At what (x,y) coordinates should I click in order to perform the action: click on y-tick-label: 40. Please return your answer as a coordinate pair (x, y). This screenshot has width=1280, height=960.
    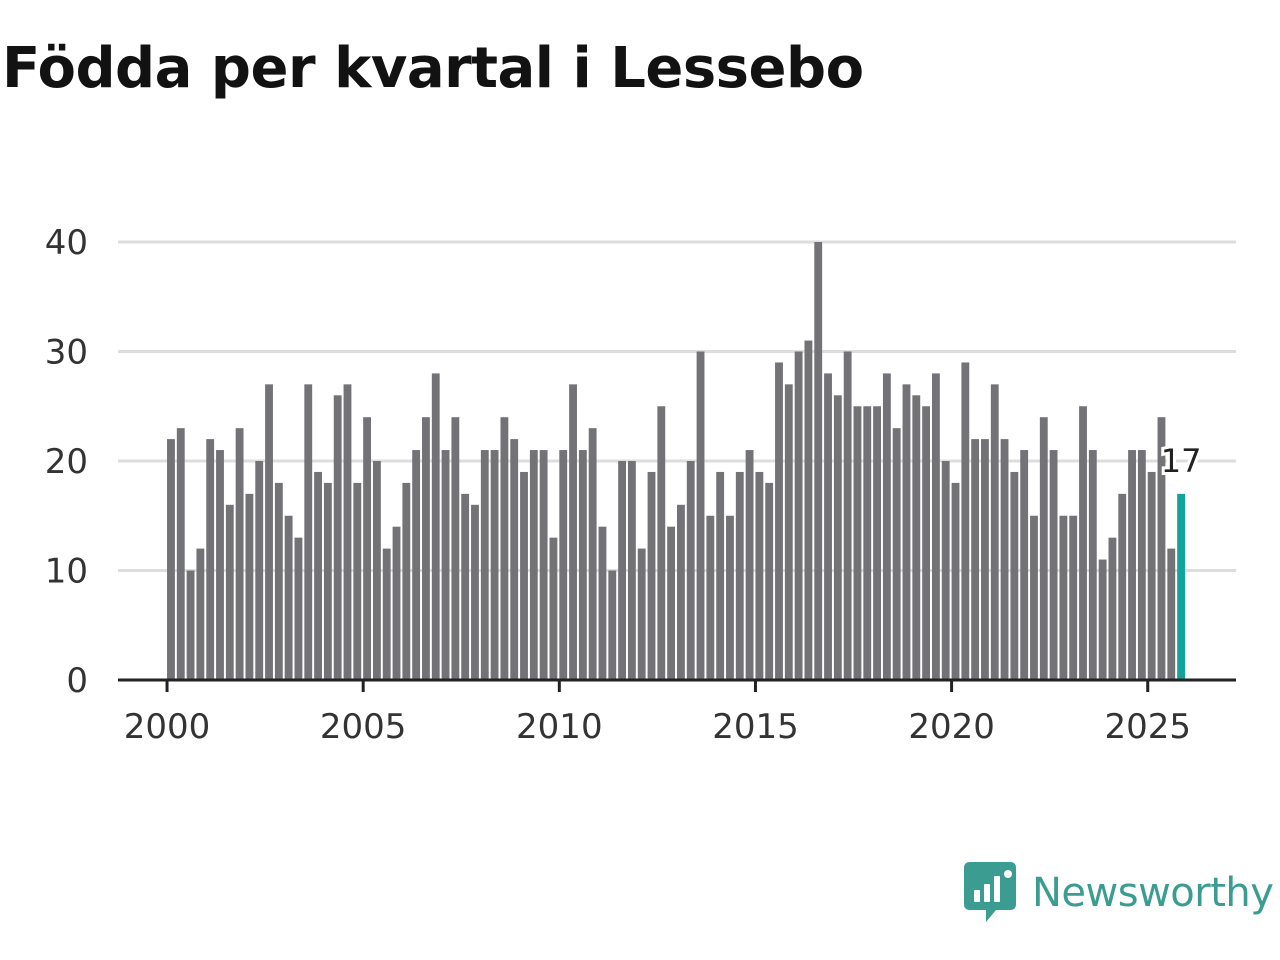
    Looking at the image, I should click on (66, 243).